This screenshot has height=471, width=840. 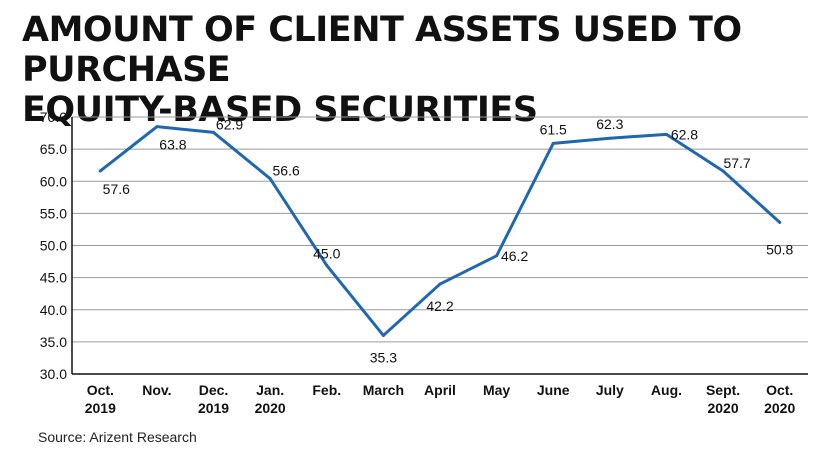 What do you see at coordinates (440, 390) in the screenshot?
I see `x-tick-label: April` at bounding box center [440, 390].